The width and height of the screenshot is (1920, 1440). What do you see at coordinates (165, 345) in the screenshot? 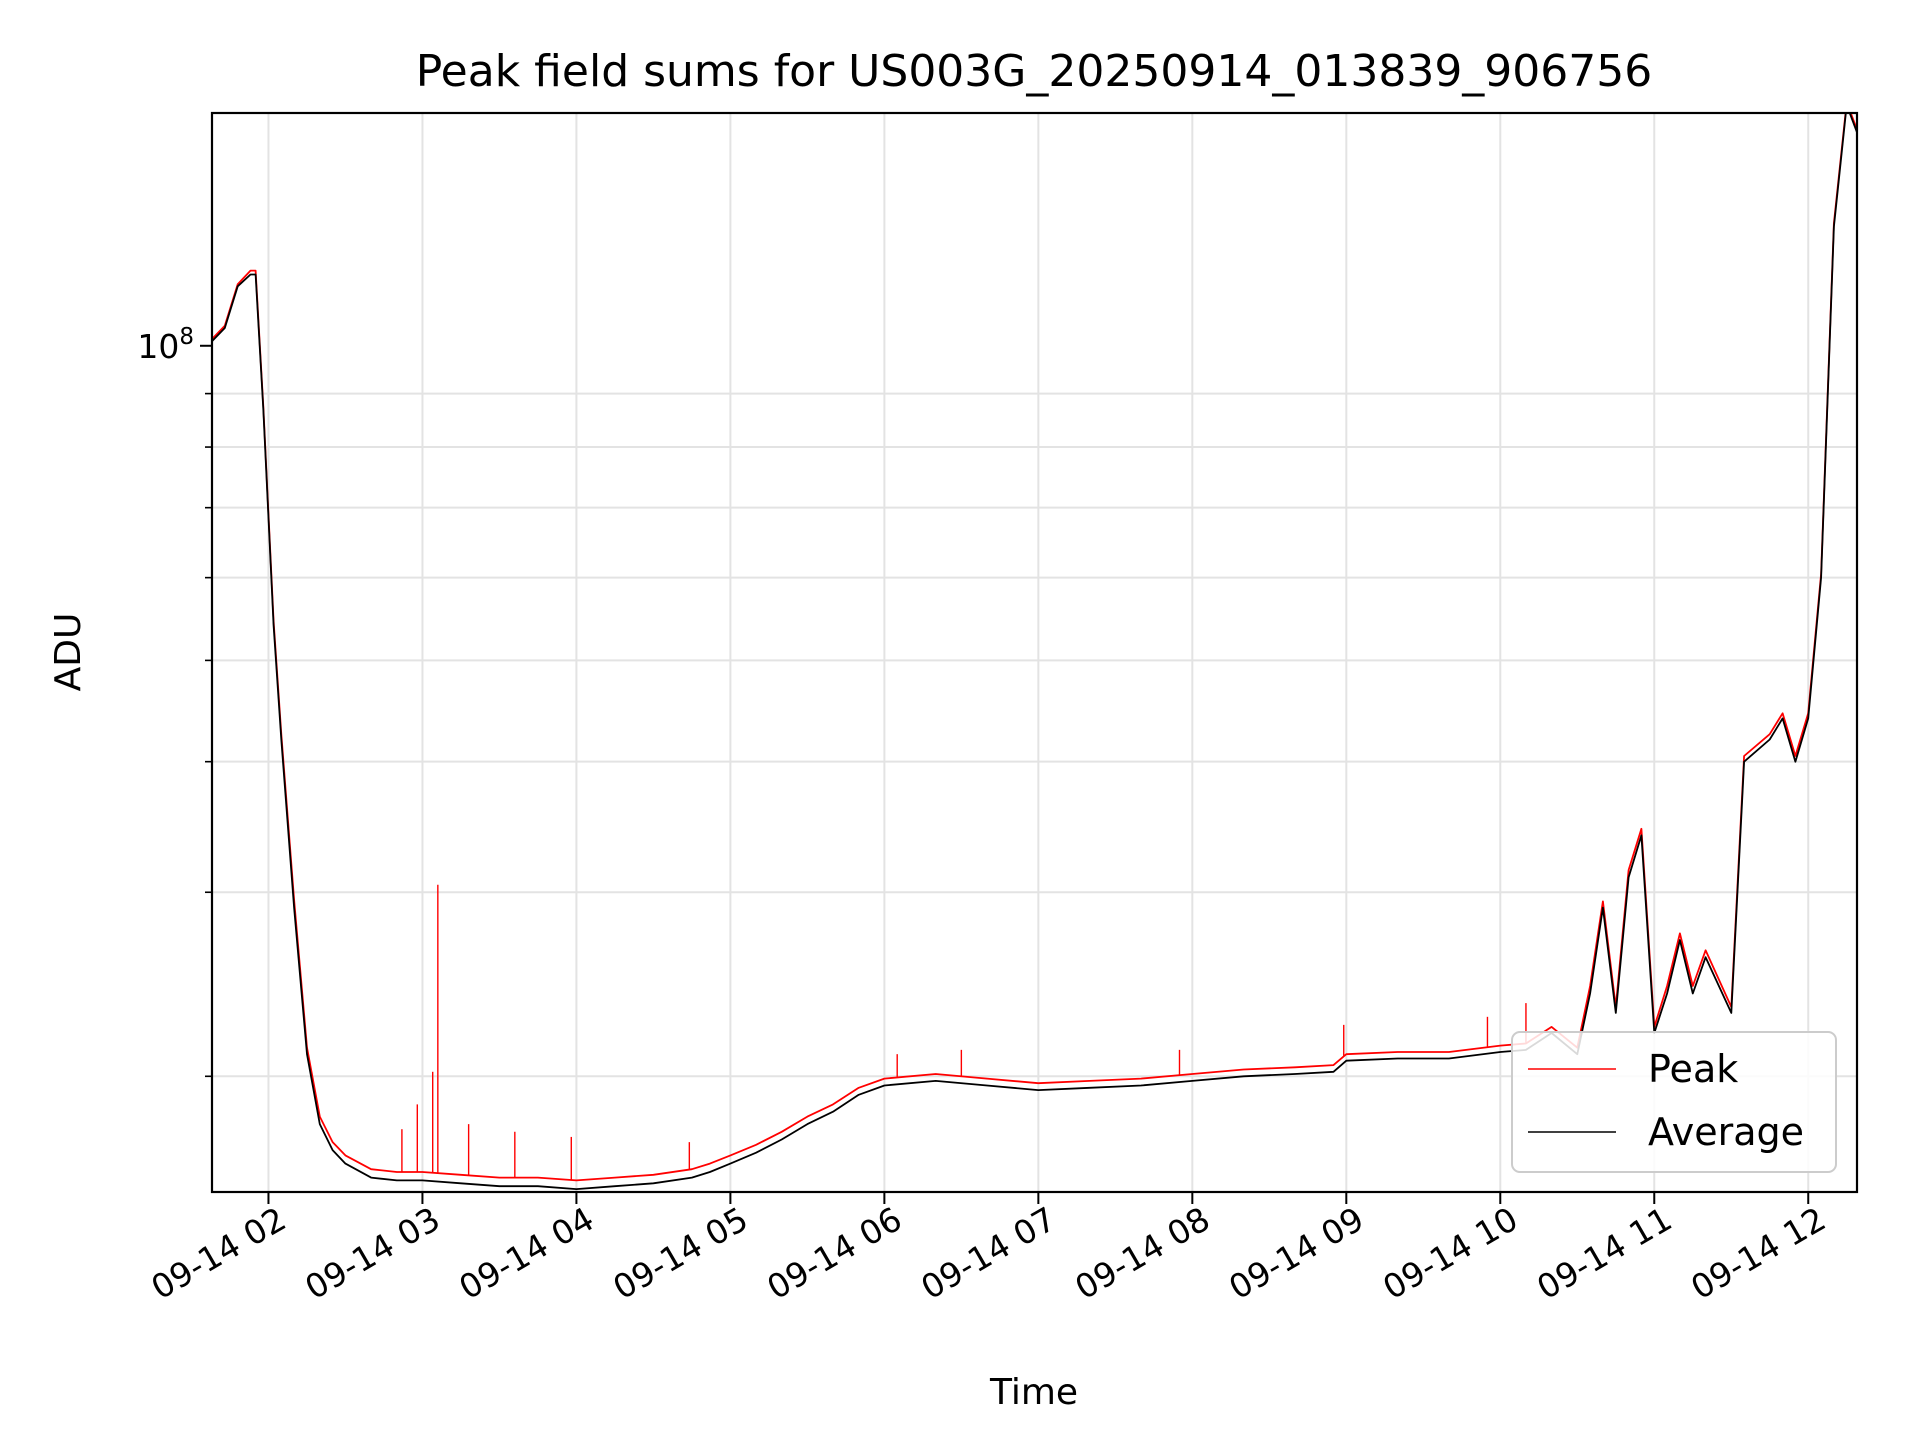
I see `y-tick-label: 108` at bounding box center [165, 345].